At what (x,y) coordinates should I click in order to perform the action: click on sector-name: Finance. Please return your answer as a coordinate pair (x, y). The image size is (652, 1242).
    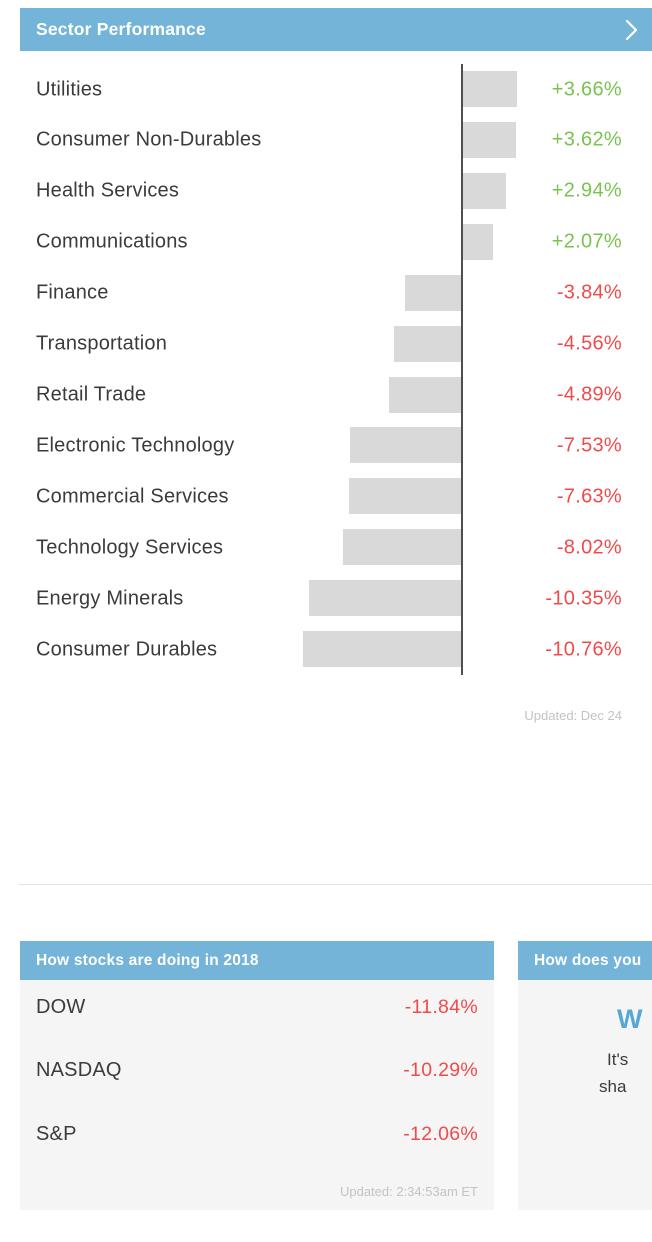
    Looking at the image, I should click on (72, 292).